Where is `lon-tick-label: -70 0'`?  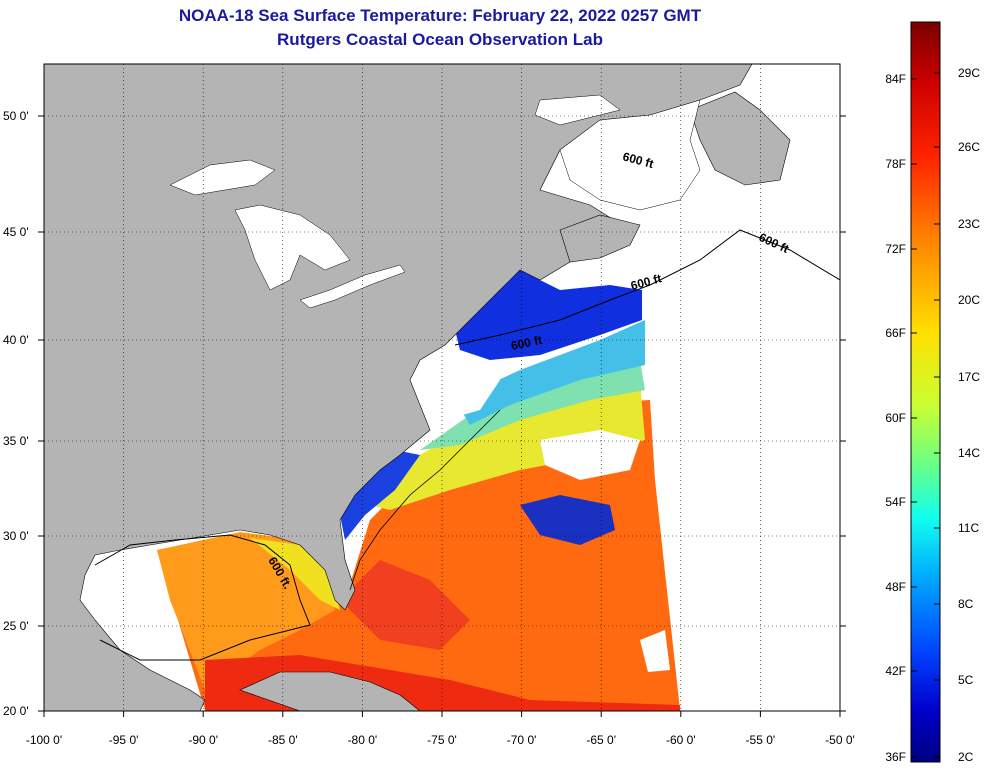 lon-tick-label: -70 0' is located at coordinates (522, 740).